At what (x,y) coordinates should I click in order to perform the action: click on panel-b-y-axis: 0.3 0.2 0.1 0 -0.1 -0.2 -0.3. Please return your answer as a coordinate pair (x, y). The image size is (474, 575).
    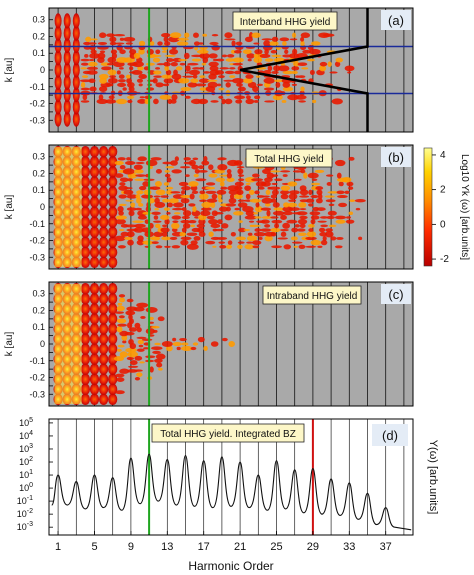
    Looking at the image, I should click on (41, 207).